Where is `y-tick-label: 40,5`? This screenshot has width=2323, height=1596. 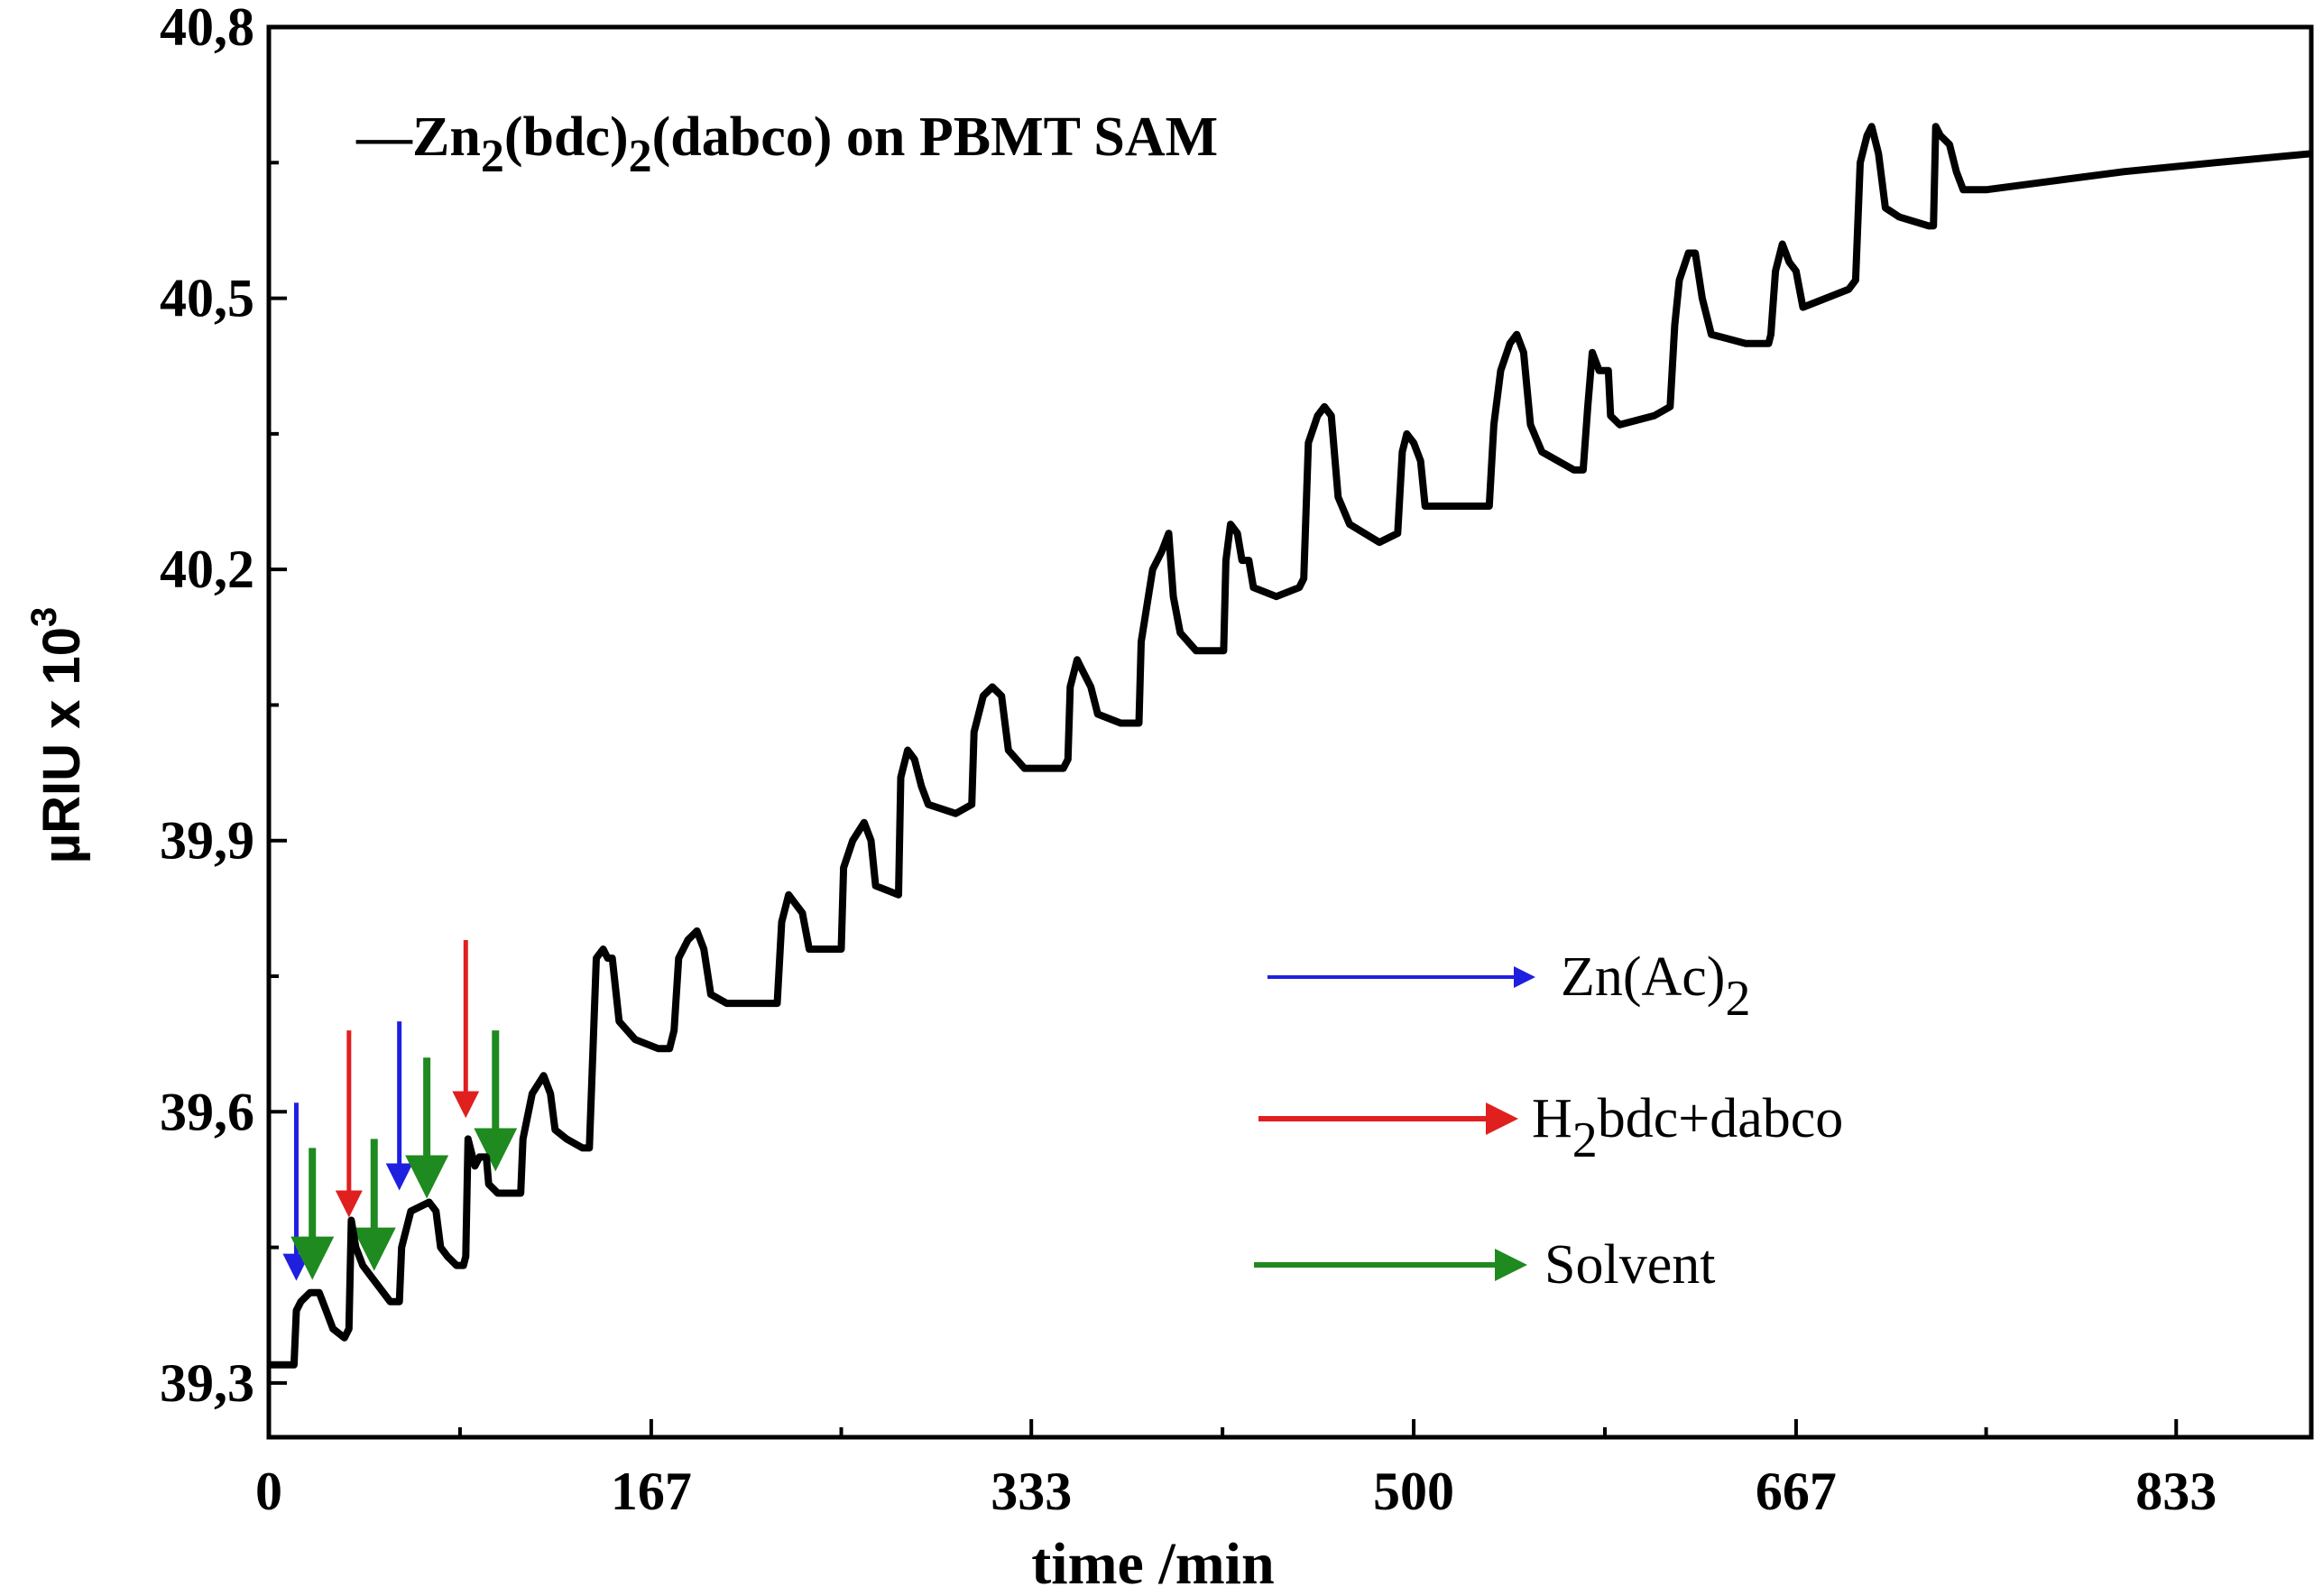
y-tick-label: 40,5 is located at coordinates (207, 298).